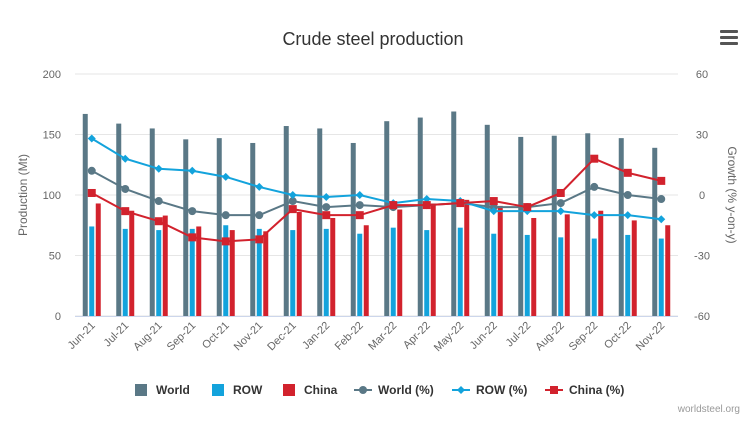  What do you see at coordinates (732, 194) in the screenshot?
I see `y2-axis-label: Growth (% y-on-y)` at bounding box center [732, 194].